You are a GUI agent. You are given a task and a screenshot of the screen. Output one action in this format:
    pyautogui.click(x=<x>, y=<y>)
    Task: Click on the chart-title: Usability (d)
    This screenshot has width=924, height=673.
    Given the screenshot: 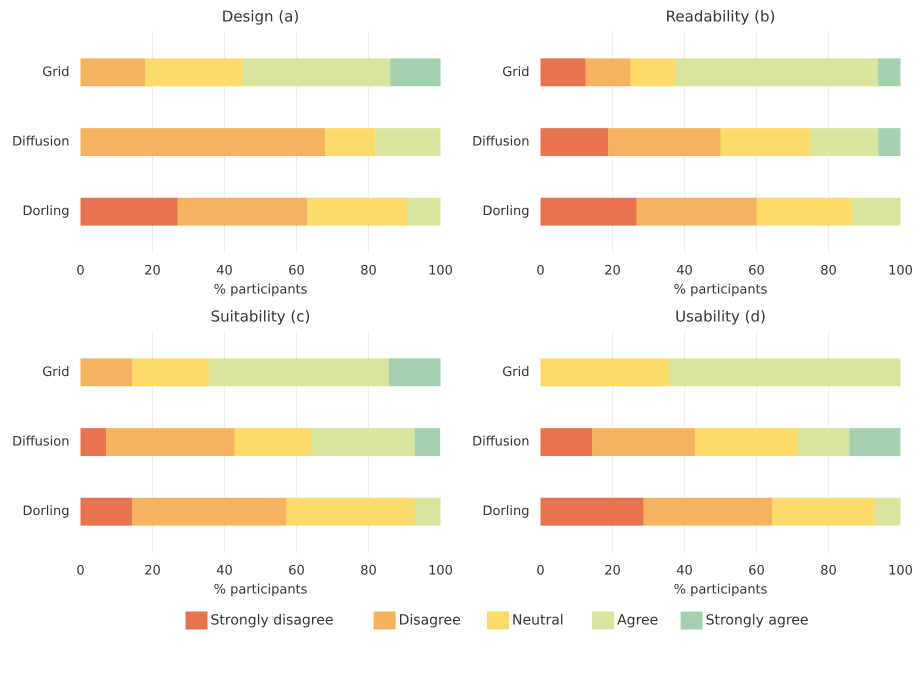 What is the action you would take?
    pyautogui.click(x=720, y=317)
    